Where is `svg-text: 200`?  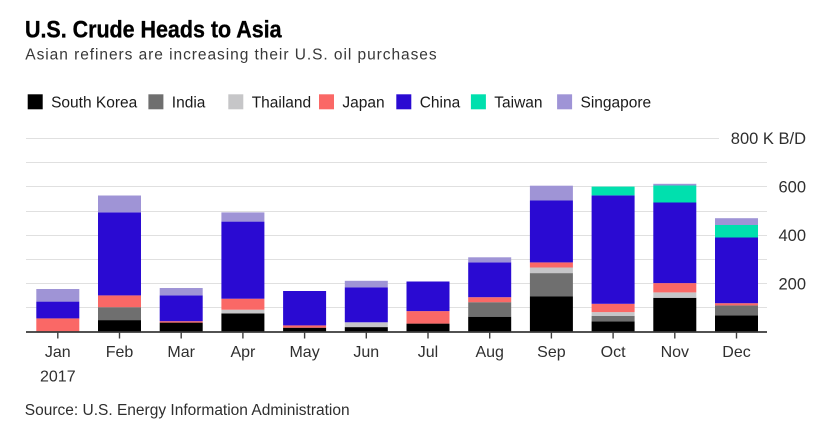
svg-text: 200 is located at coordinates (792, 284).